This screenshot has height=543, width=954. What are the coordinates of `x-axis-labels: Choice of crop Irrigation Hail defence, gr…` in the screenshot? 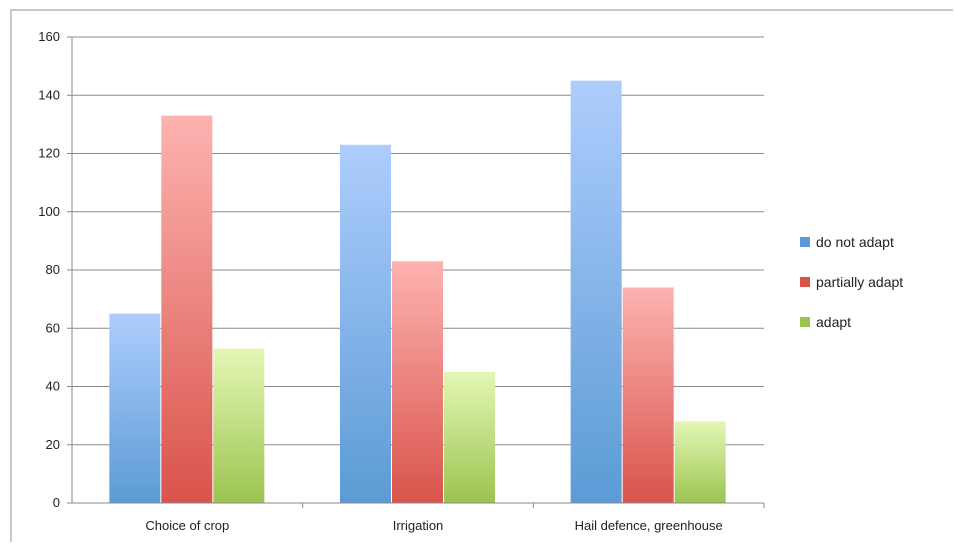 It's located at (433, 525).